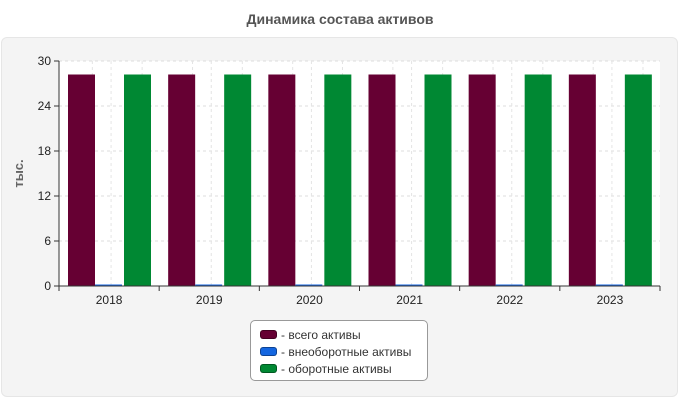 The width and height of the screenshot is (680, 400). What do you see at coordinates (268, 334) in the screenshot?
I see `legend-swatch-total-assets` at bounding box center [268, 334].